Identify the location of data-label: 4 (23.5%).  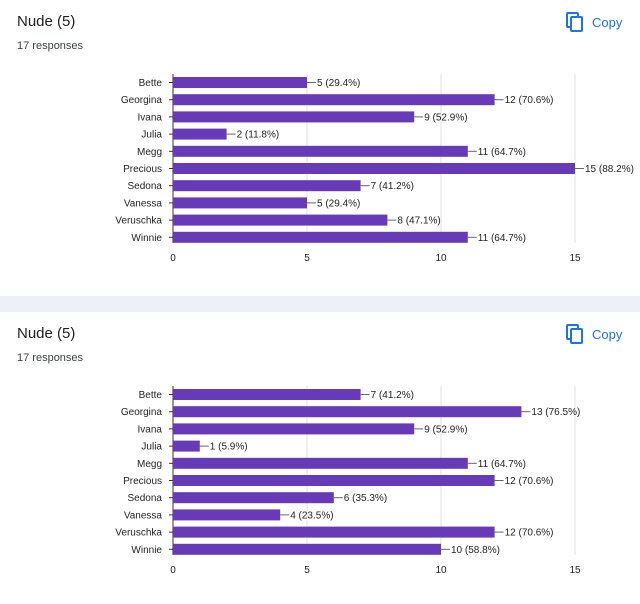
(311, 515).